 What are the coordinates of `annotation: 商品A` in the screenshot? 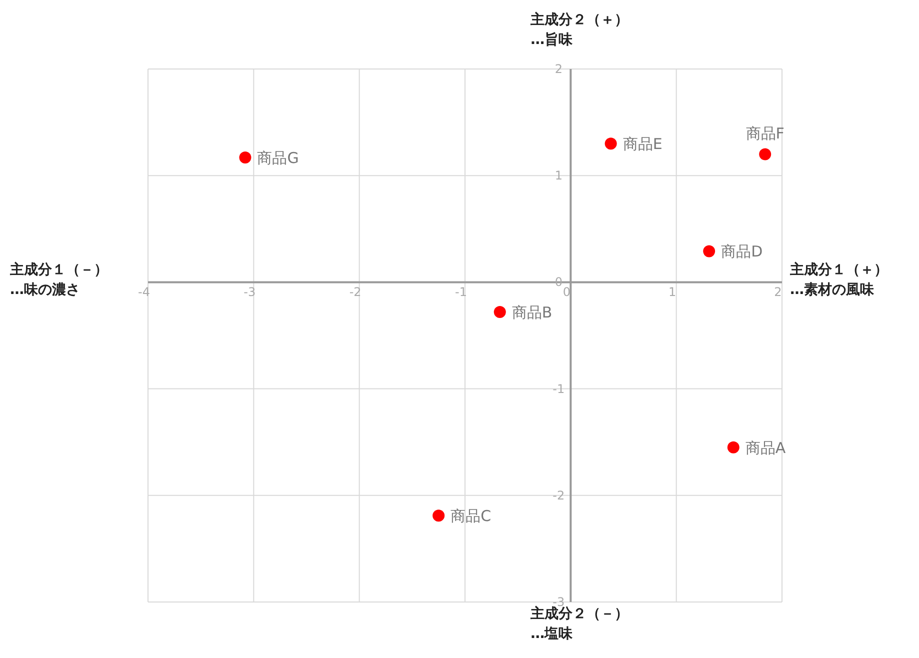 It's located at (765, 447).